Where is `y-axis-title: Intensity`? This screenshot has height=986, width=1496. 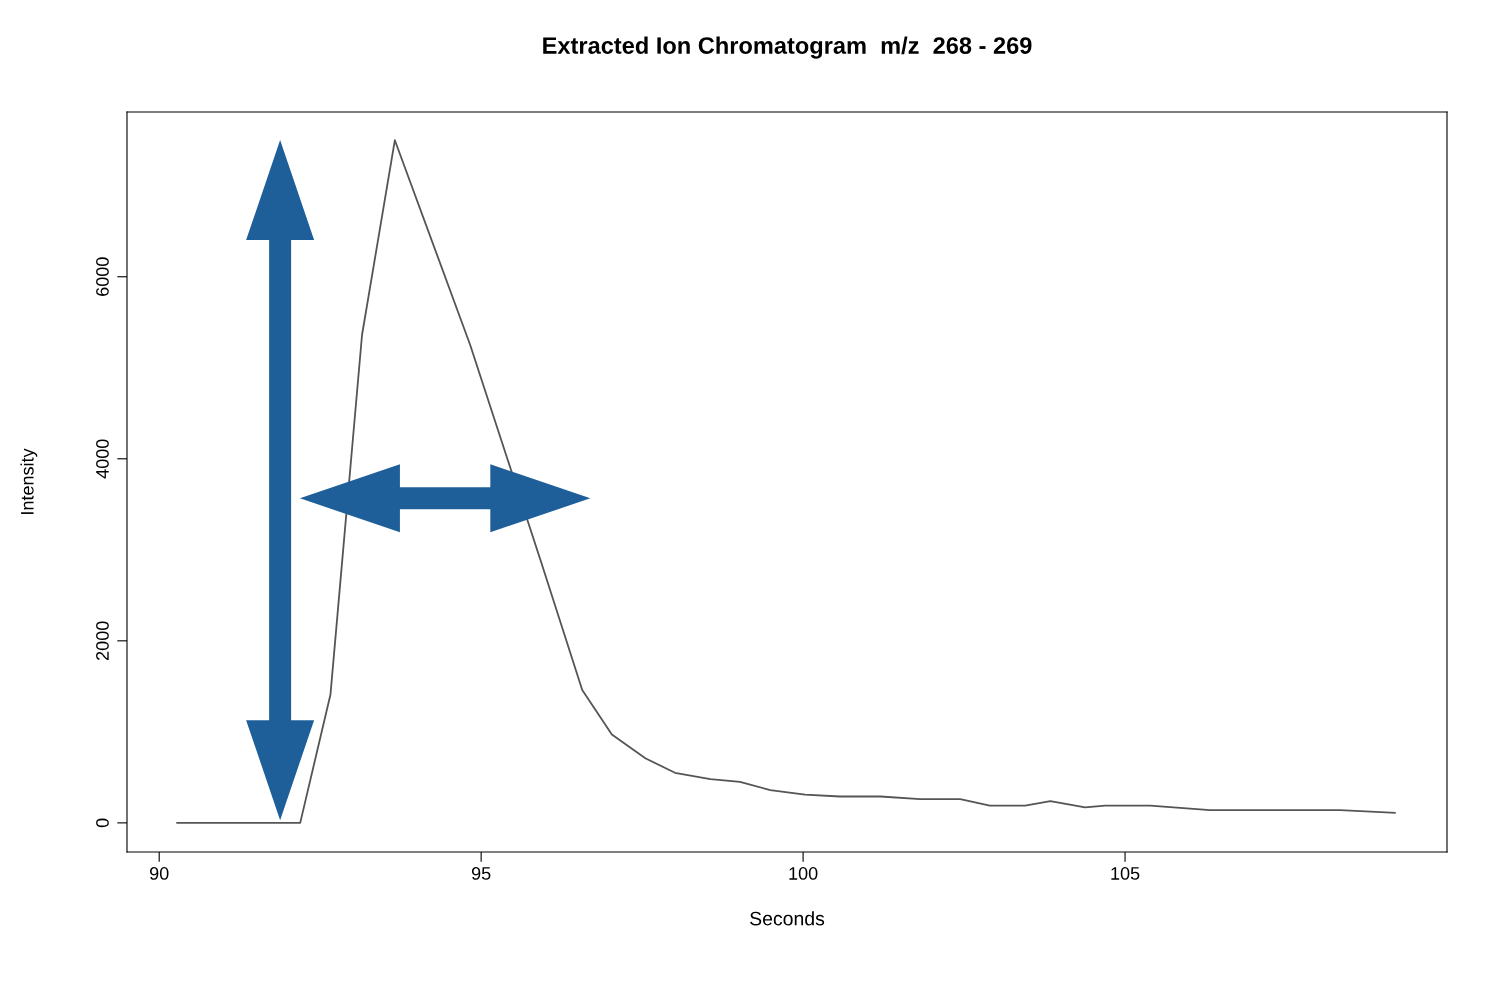 y-axis-title: Intensity is located at coordinates (29, 481).